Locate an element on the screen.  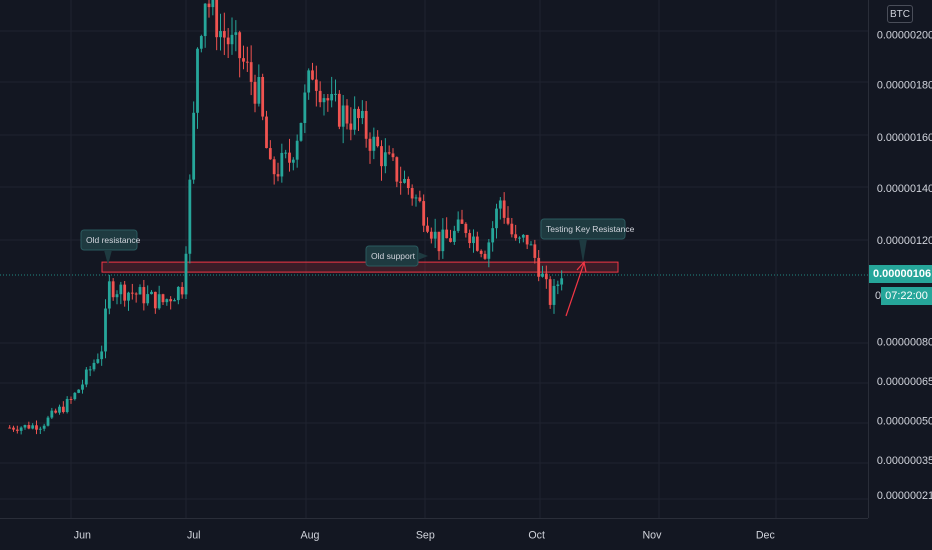
currency-badge: BTC is located at coordinates (900, 14).